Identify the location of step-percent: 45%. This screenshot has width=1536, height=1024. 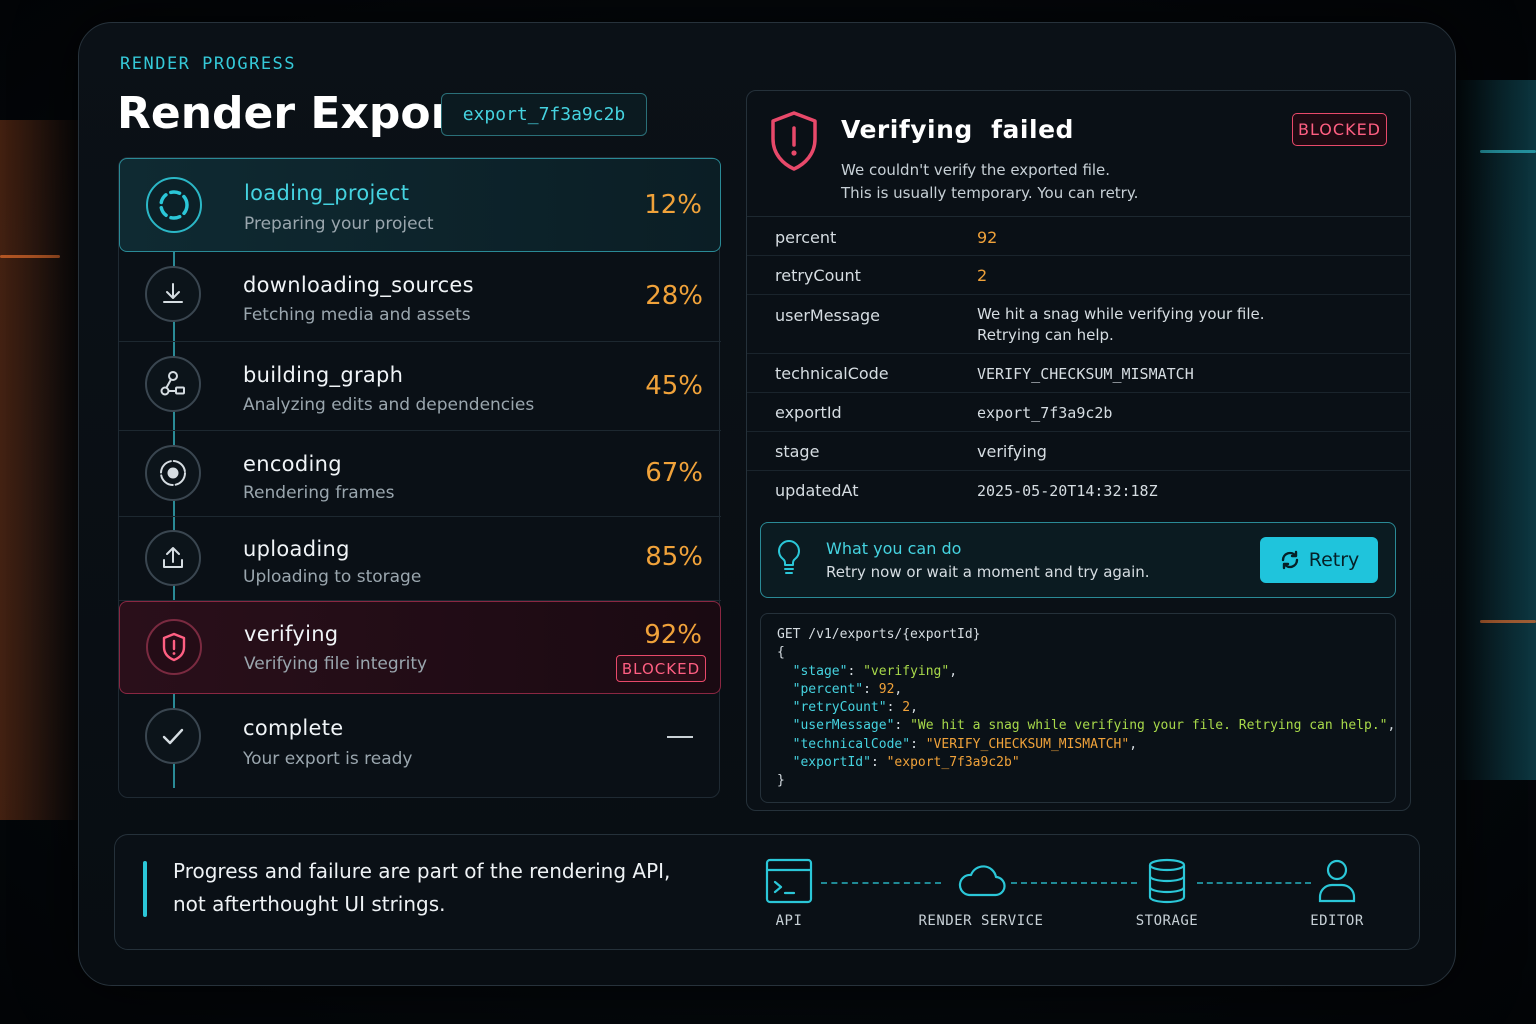
(674, 386).